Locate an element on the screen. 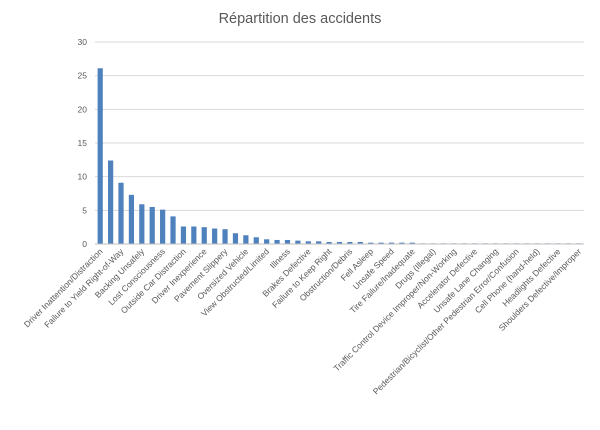 This screenshot has height=430, width=600. y-tick-label: 5 is located at coordinates (84, 210).